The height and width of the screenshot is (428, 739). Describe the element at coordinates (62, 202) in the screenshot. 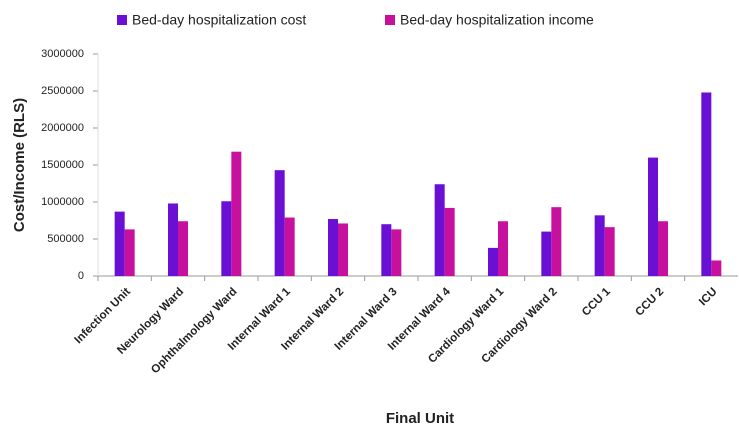

I see `y-tick-label: 1000000` at that location.